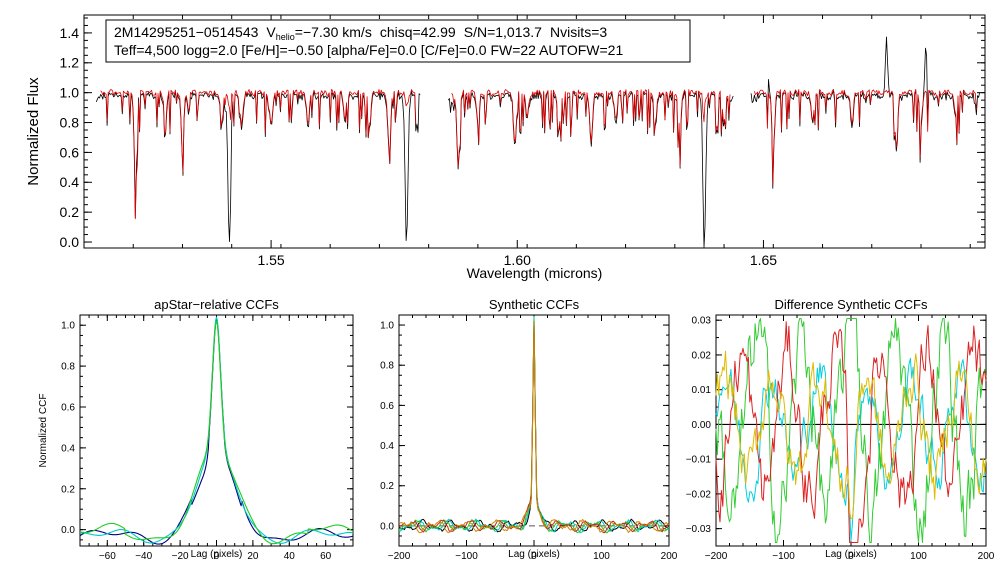 This screenshot has width=1008, height=576. What do you see at coordinates (107, 556) in the screenshot?
I see `x-tick-label: −60` at bounding box center [107, 556].